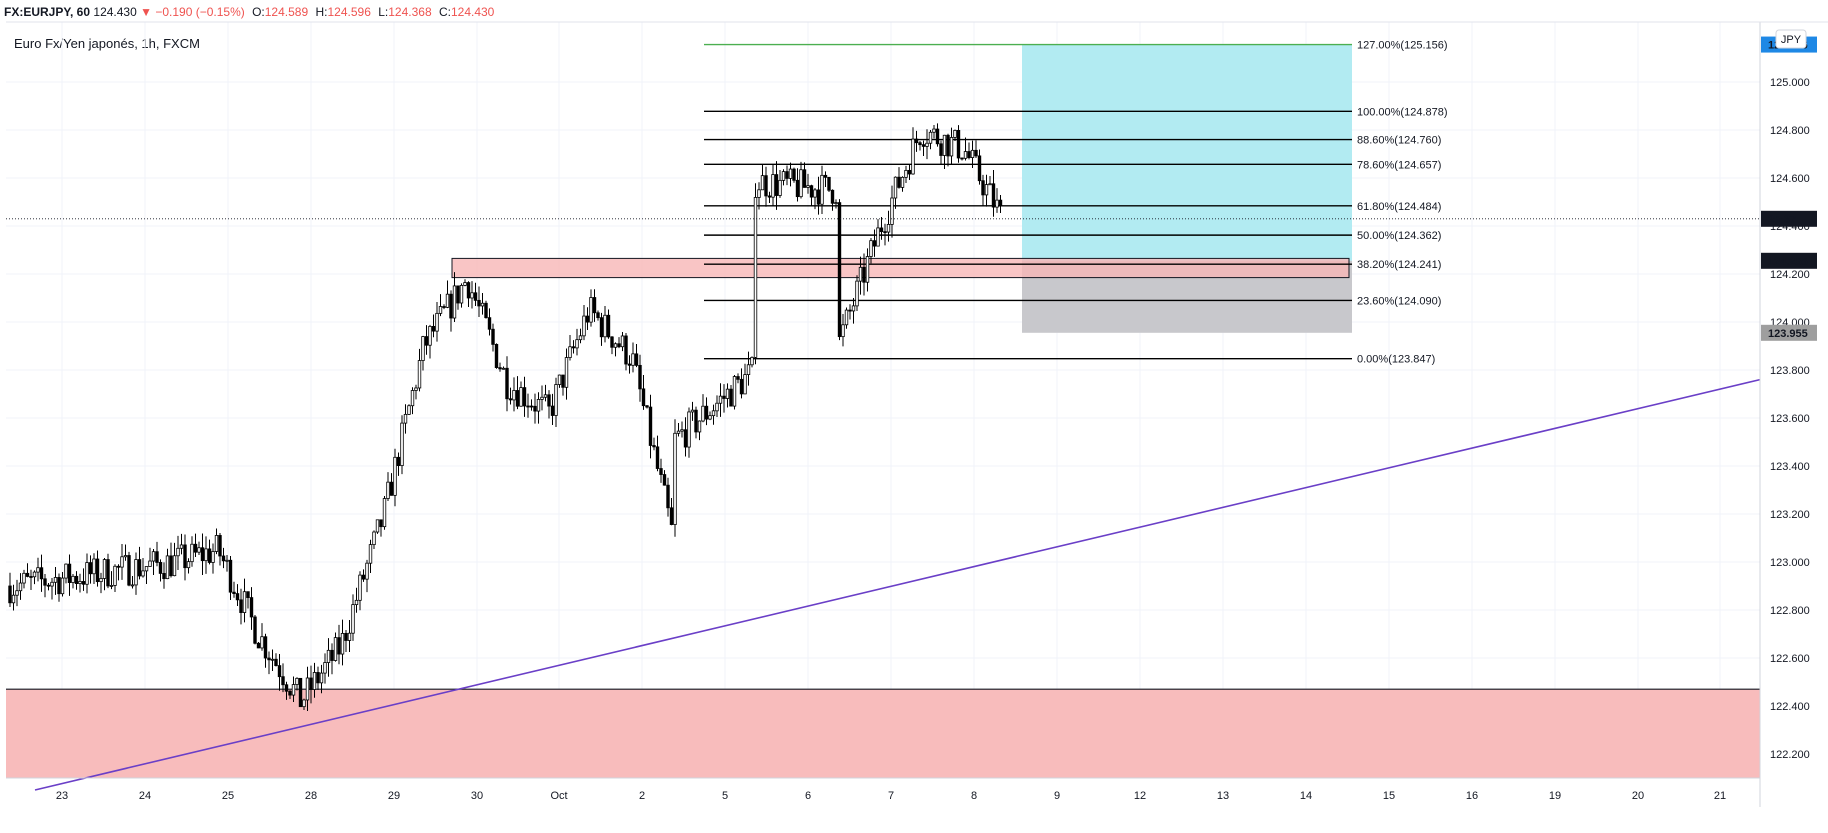  Describe the element at coordinates (47, 12) in the screenshot. I see `symbol-name: FX:EURJPY, 60` at that location.